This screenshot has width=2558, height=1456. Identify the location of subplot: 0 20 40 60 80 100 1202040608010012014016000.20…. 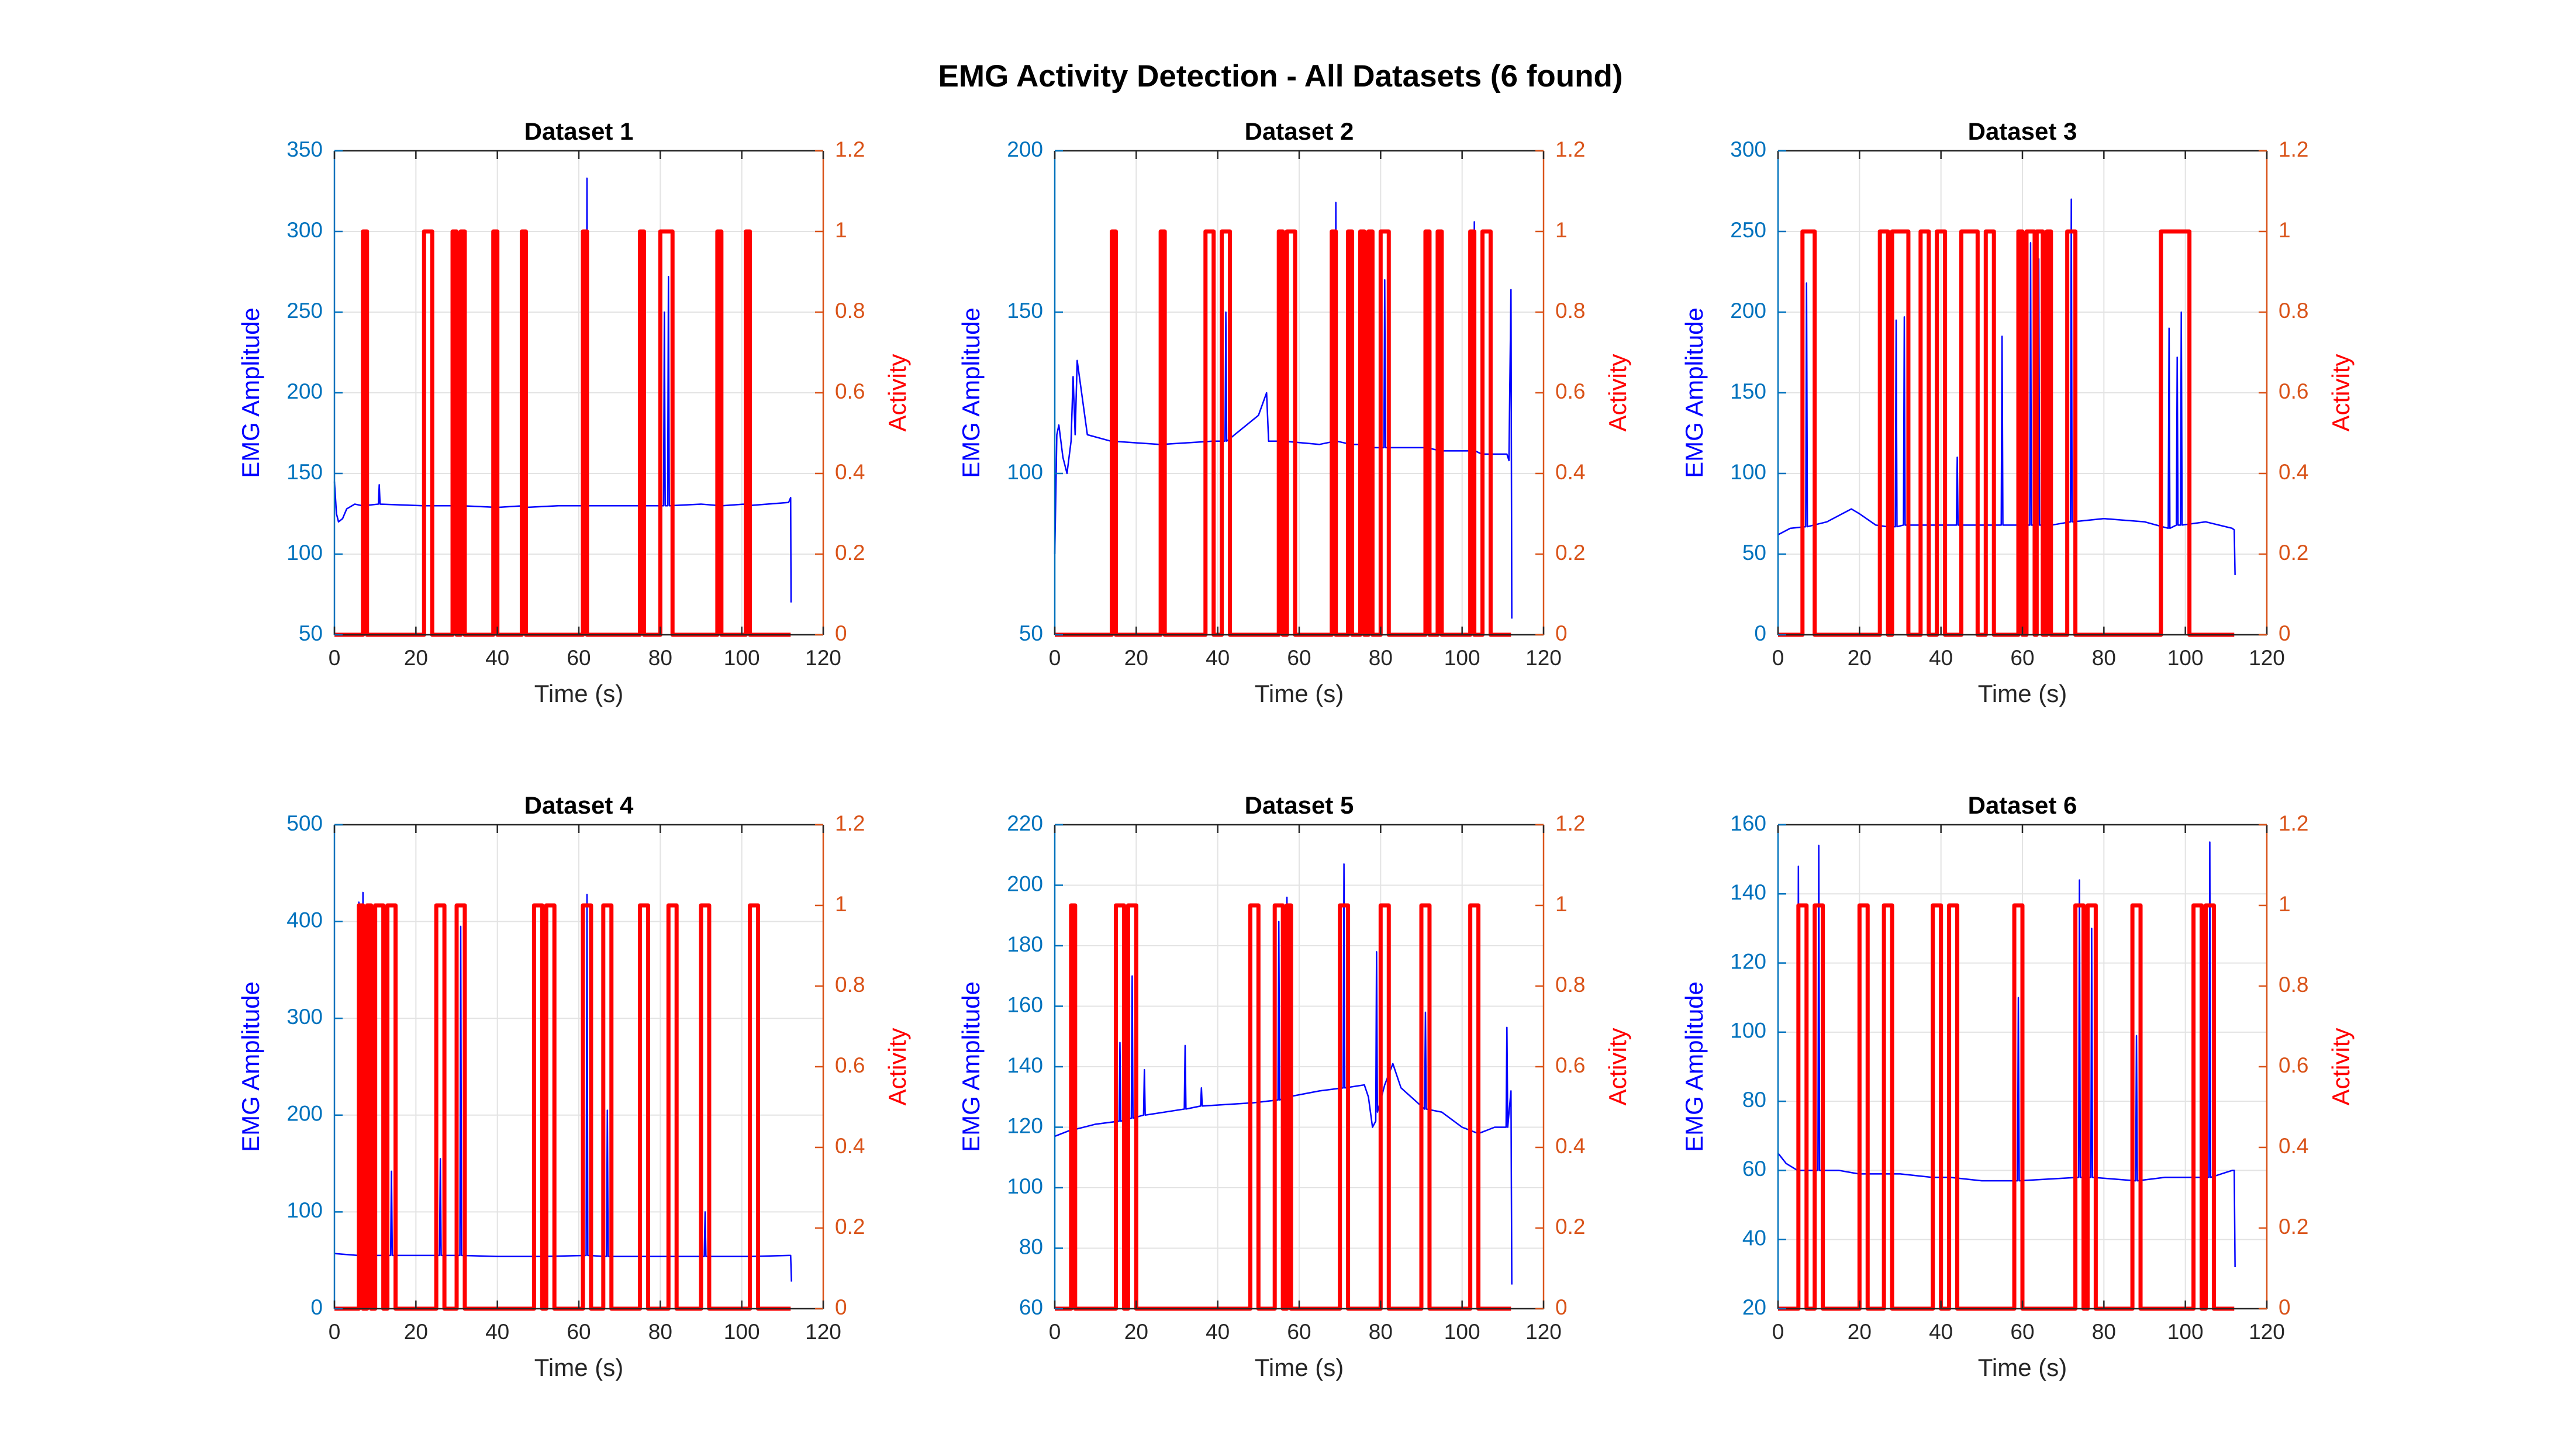
(2017, 1086).